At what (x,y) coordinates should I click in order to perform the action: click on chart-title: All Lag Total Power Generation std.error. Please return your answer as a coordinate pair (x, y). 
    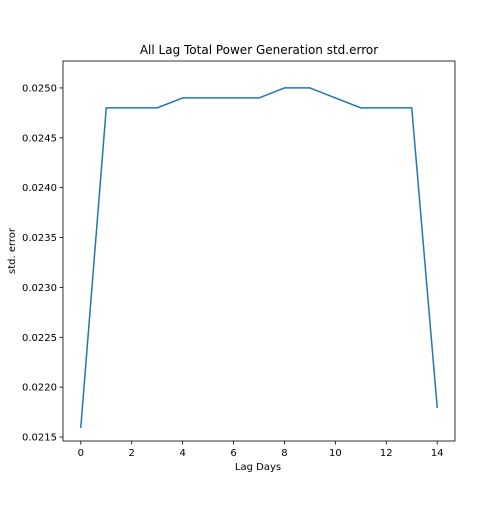
    Looking at the image, I should click on (259, 50).